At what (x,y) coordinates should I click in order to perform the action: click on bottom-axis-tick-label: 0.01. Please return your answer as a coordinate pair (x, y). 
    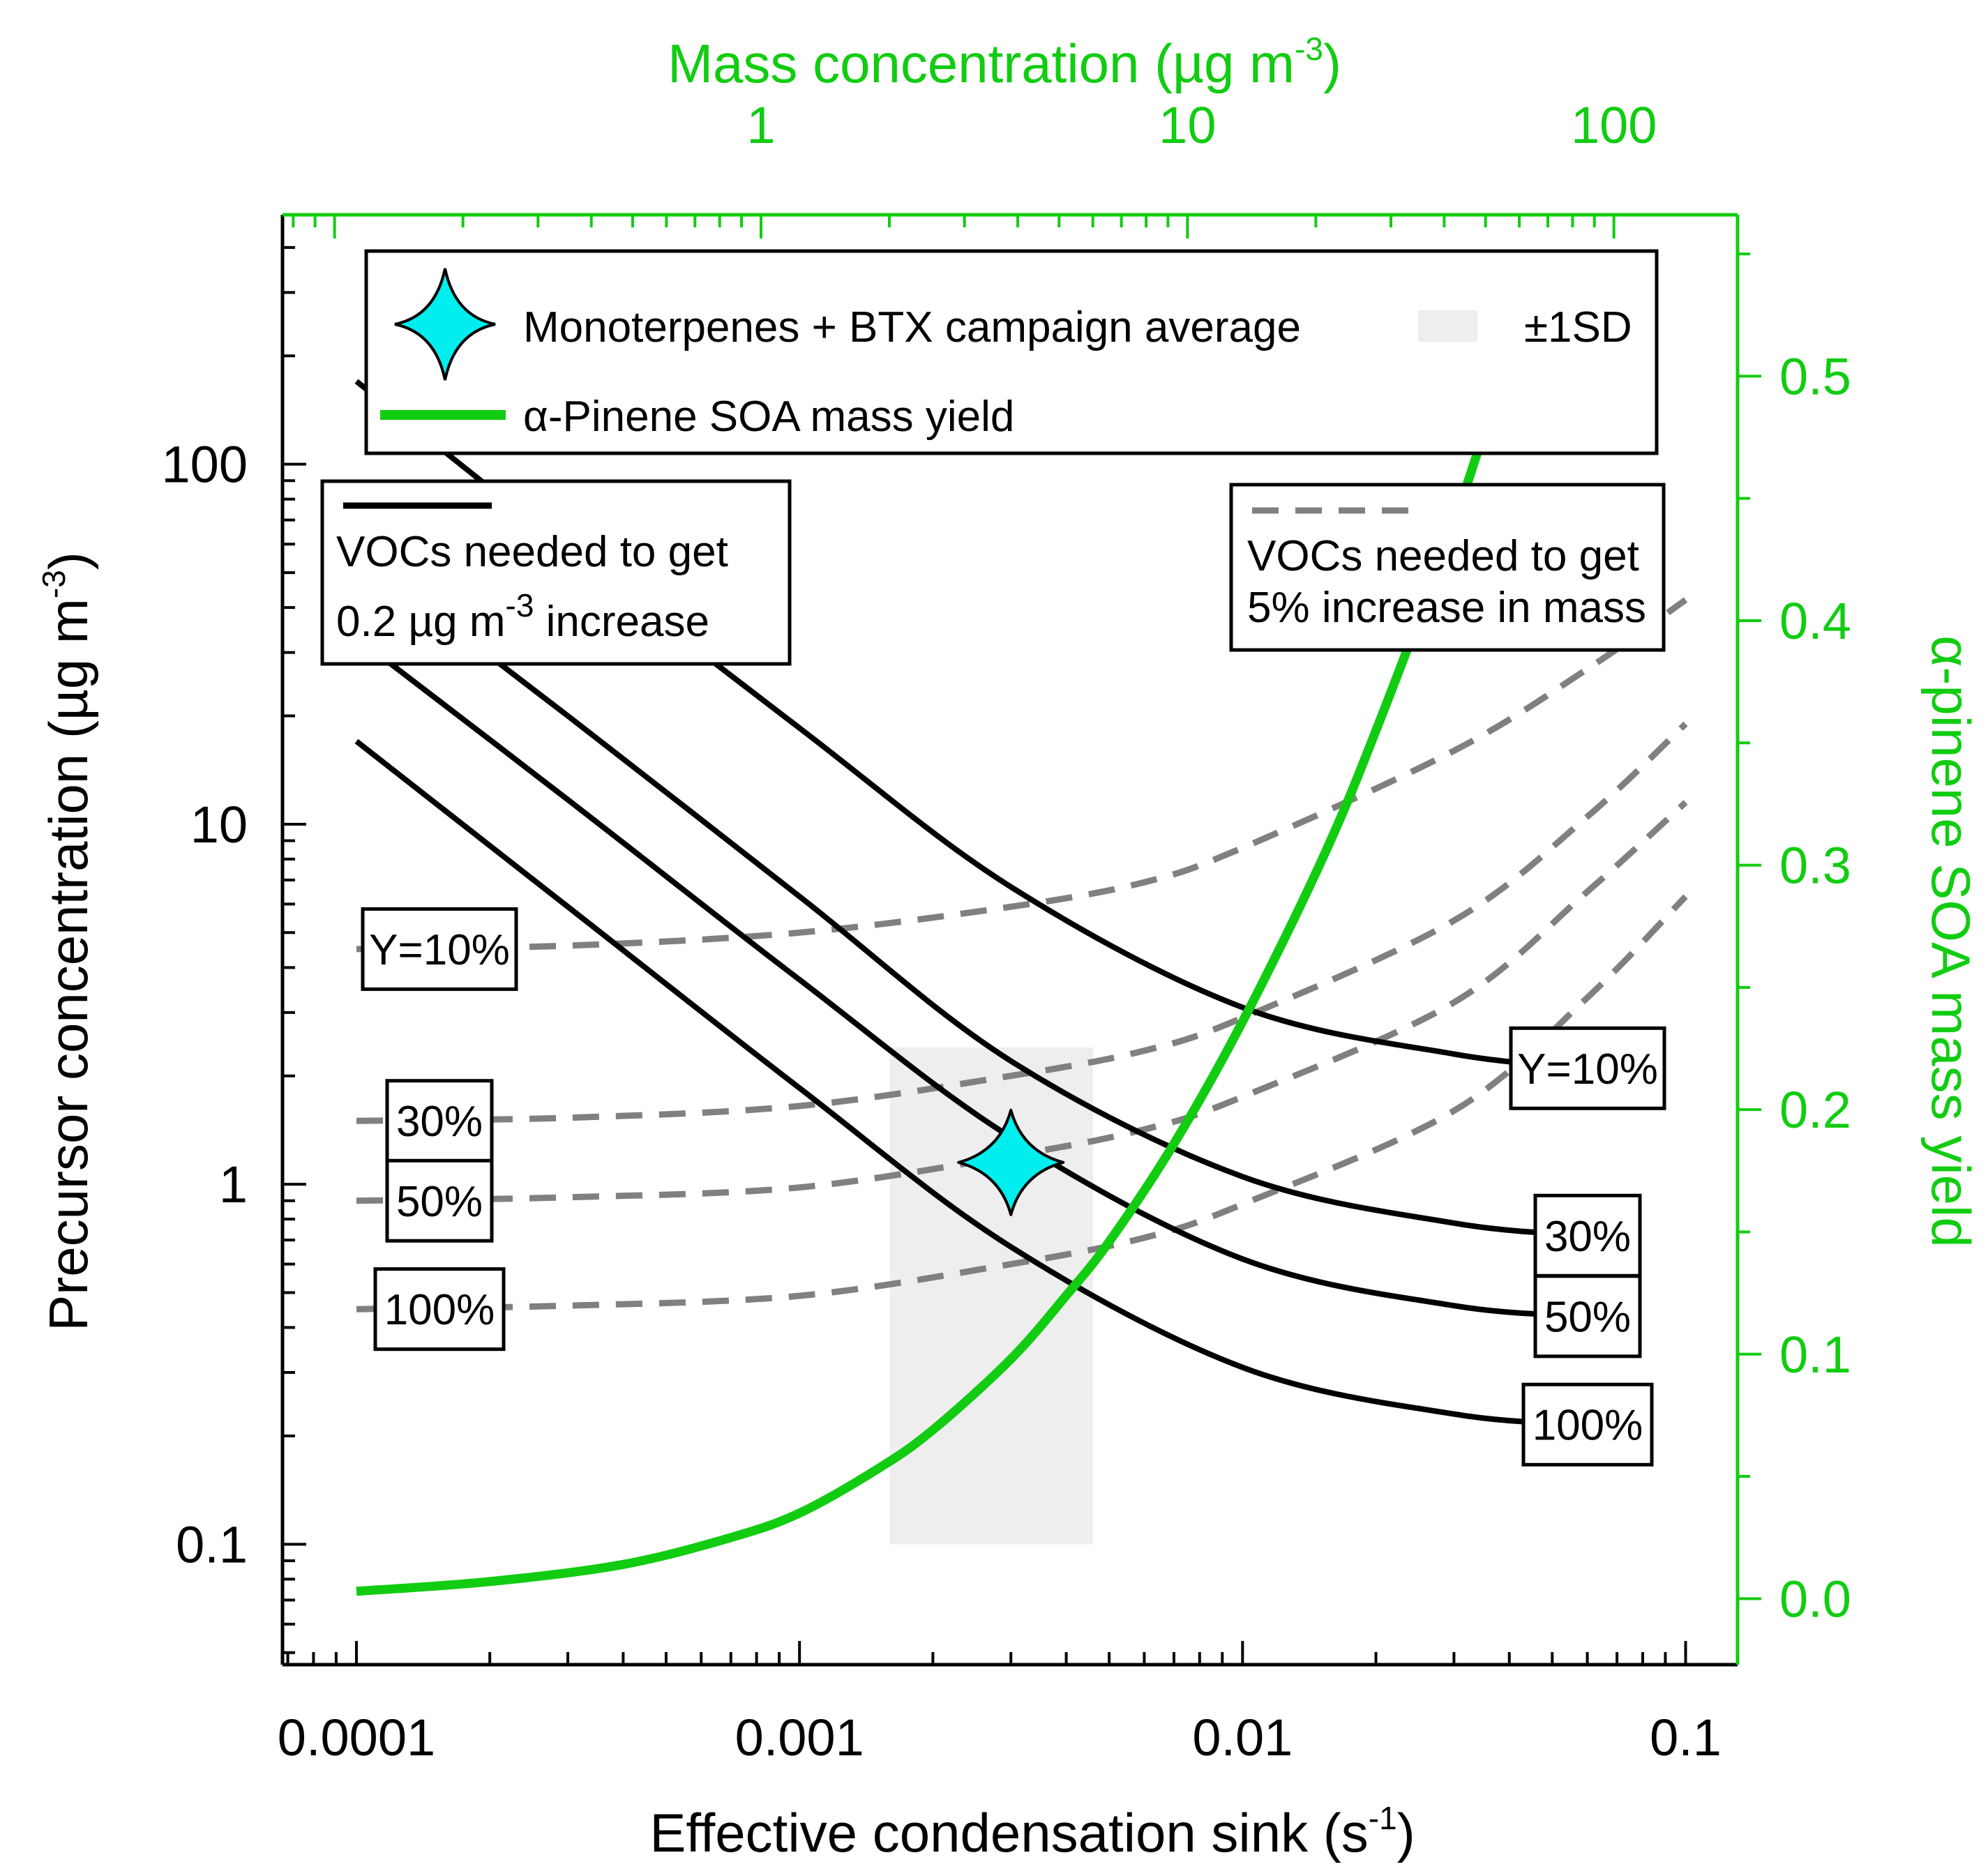
    Looking at the image, I should click on (1242, 1737).